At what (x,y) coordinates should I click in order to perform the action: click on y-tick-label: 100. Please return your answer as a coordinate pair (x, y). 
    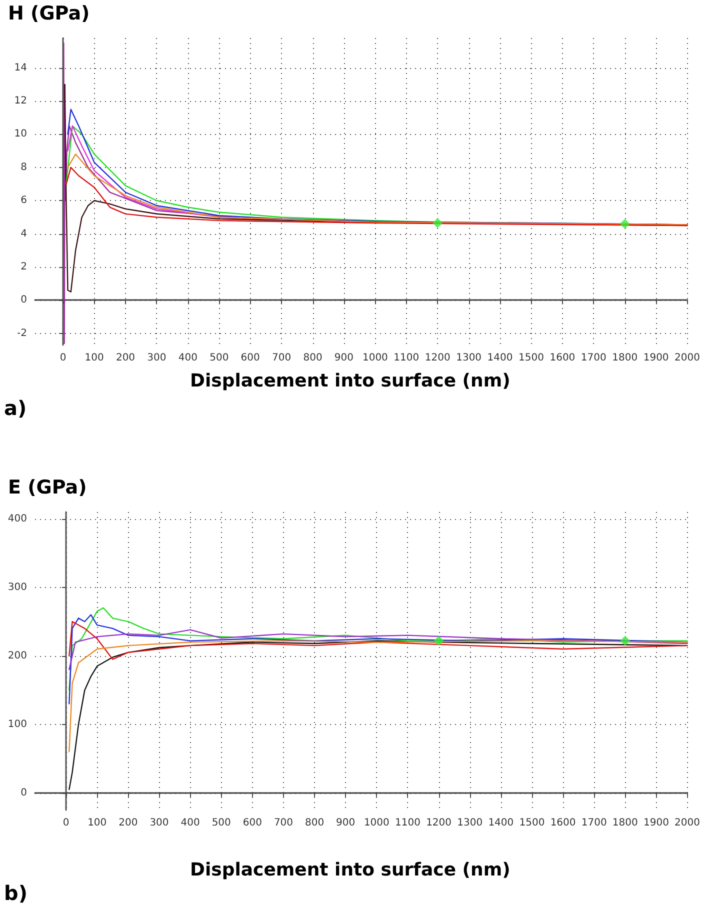
    Looking at the image, I should click on (17, 724).